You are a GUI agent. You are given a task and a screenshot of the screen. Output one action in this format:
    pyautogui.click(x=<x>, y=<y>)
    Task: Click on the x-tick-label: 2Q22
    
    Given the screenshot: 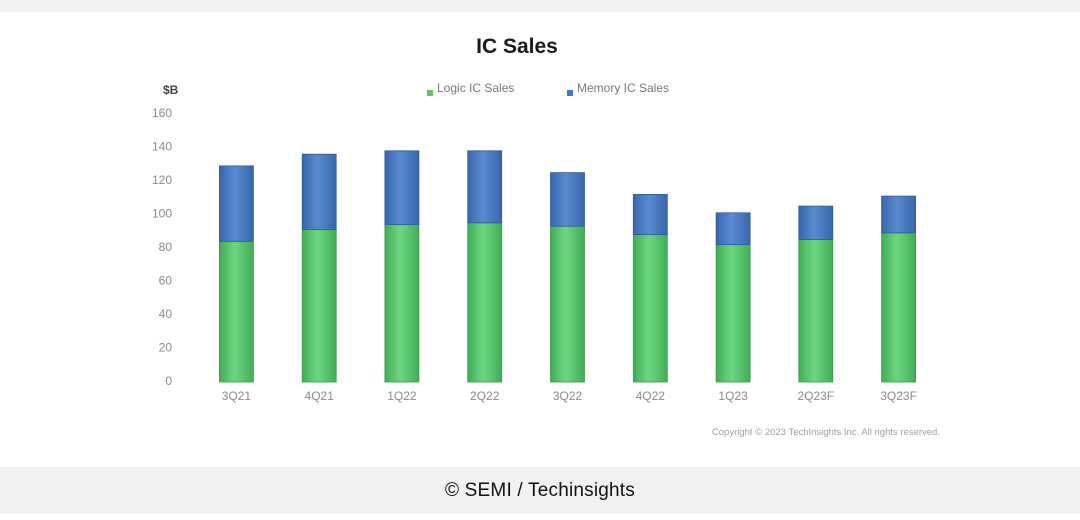 What is the action you would take?
    pyautogui.click(x=485, y=396)
    